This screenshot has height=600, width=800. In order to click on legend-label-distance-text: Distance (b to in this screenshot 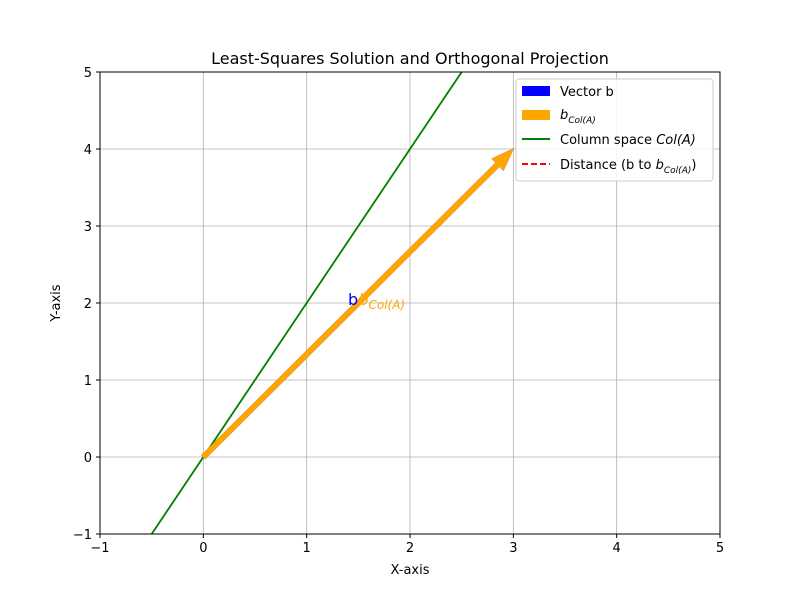, I will do `click(608, 165)`.